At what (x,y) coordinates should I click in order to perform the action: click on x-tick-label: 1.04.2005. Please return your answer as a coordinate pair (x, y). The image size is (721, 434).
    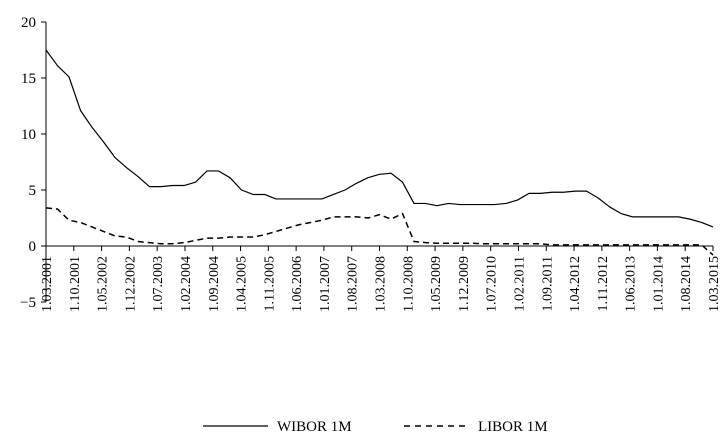
    Looking at the image, I should click on (242, 284).